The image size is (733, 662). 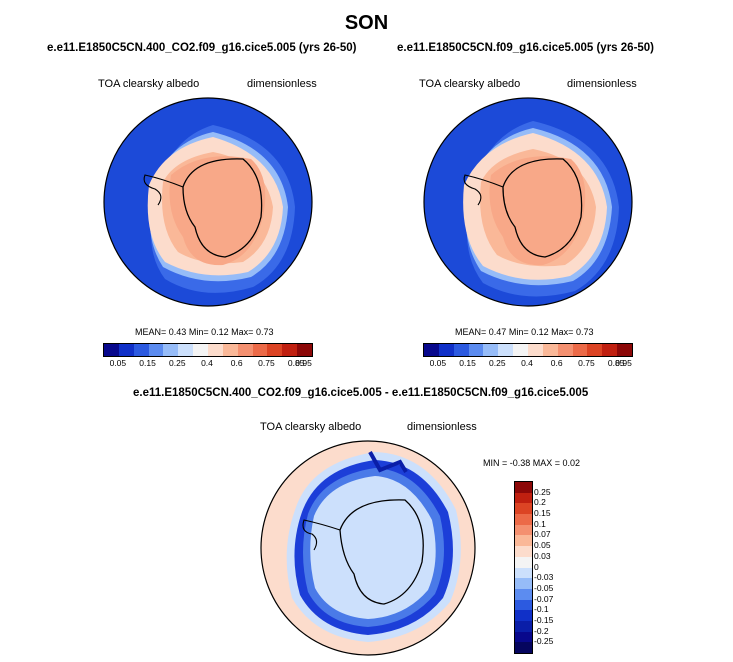 I want to click on diff-colorbar-tick-label: -0.15, so click(x=544, y=619).